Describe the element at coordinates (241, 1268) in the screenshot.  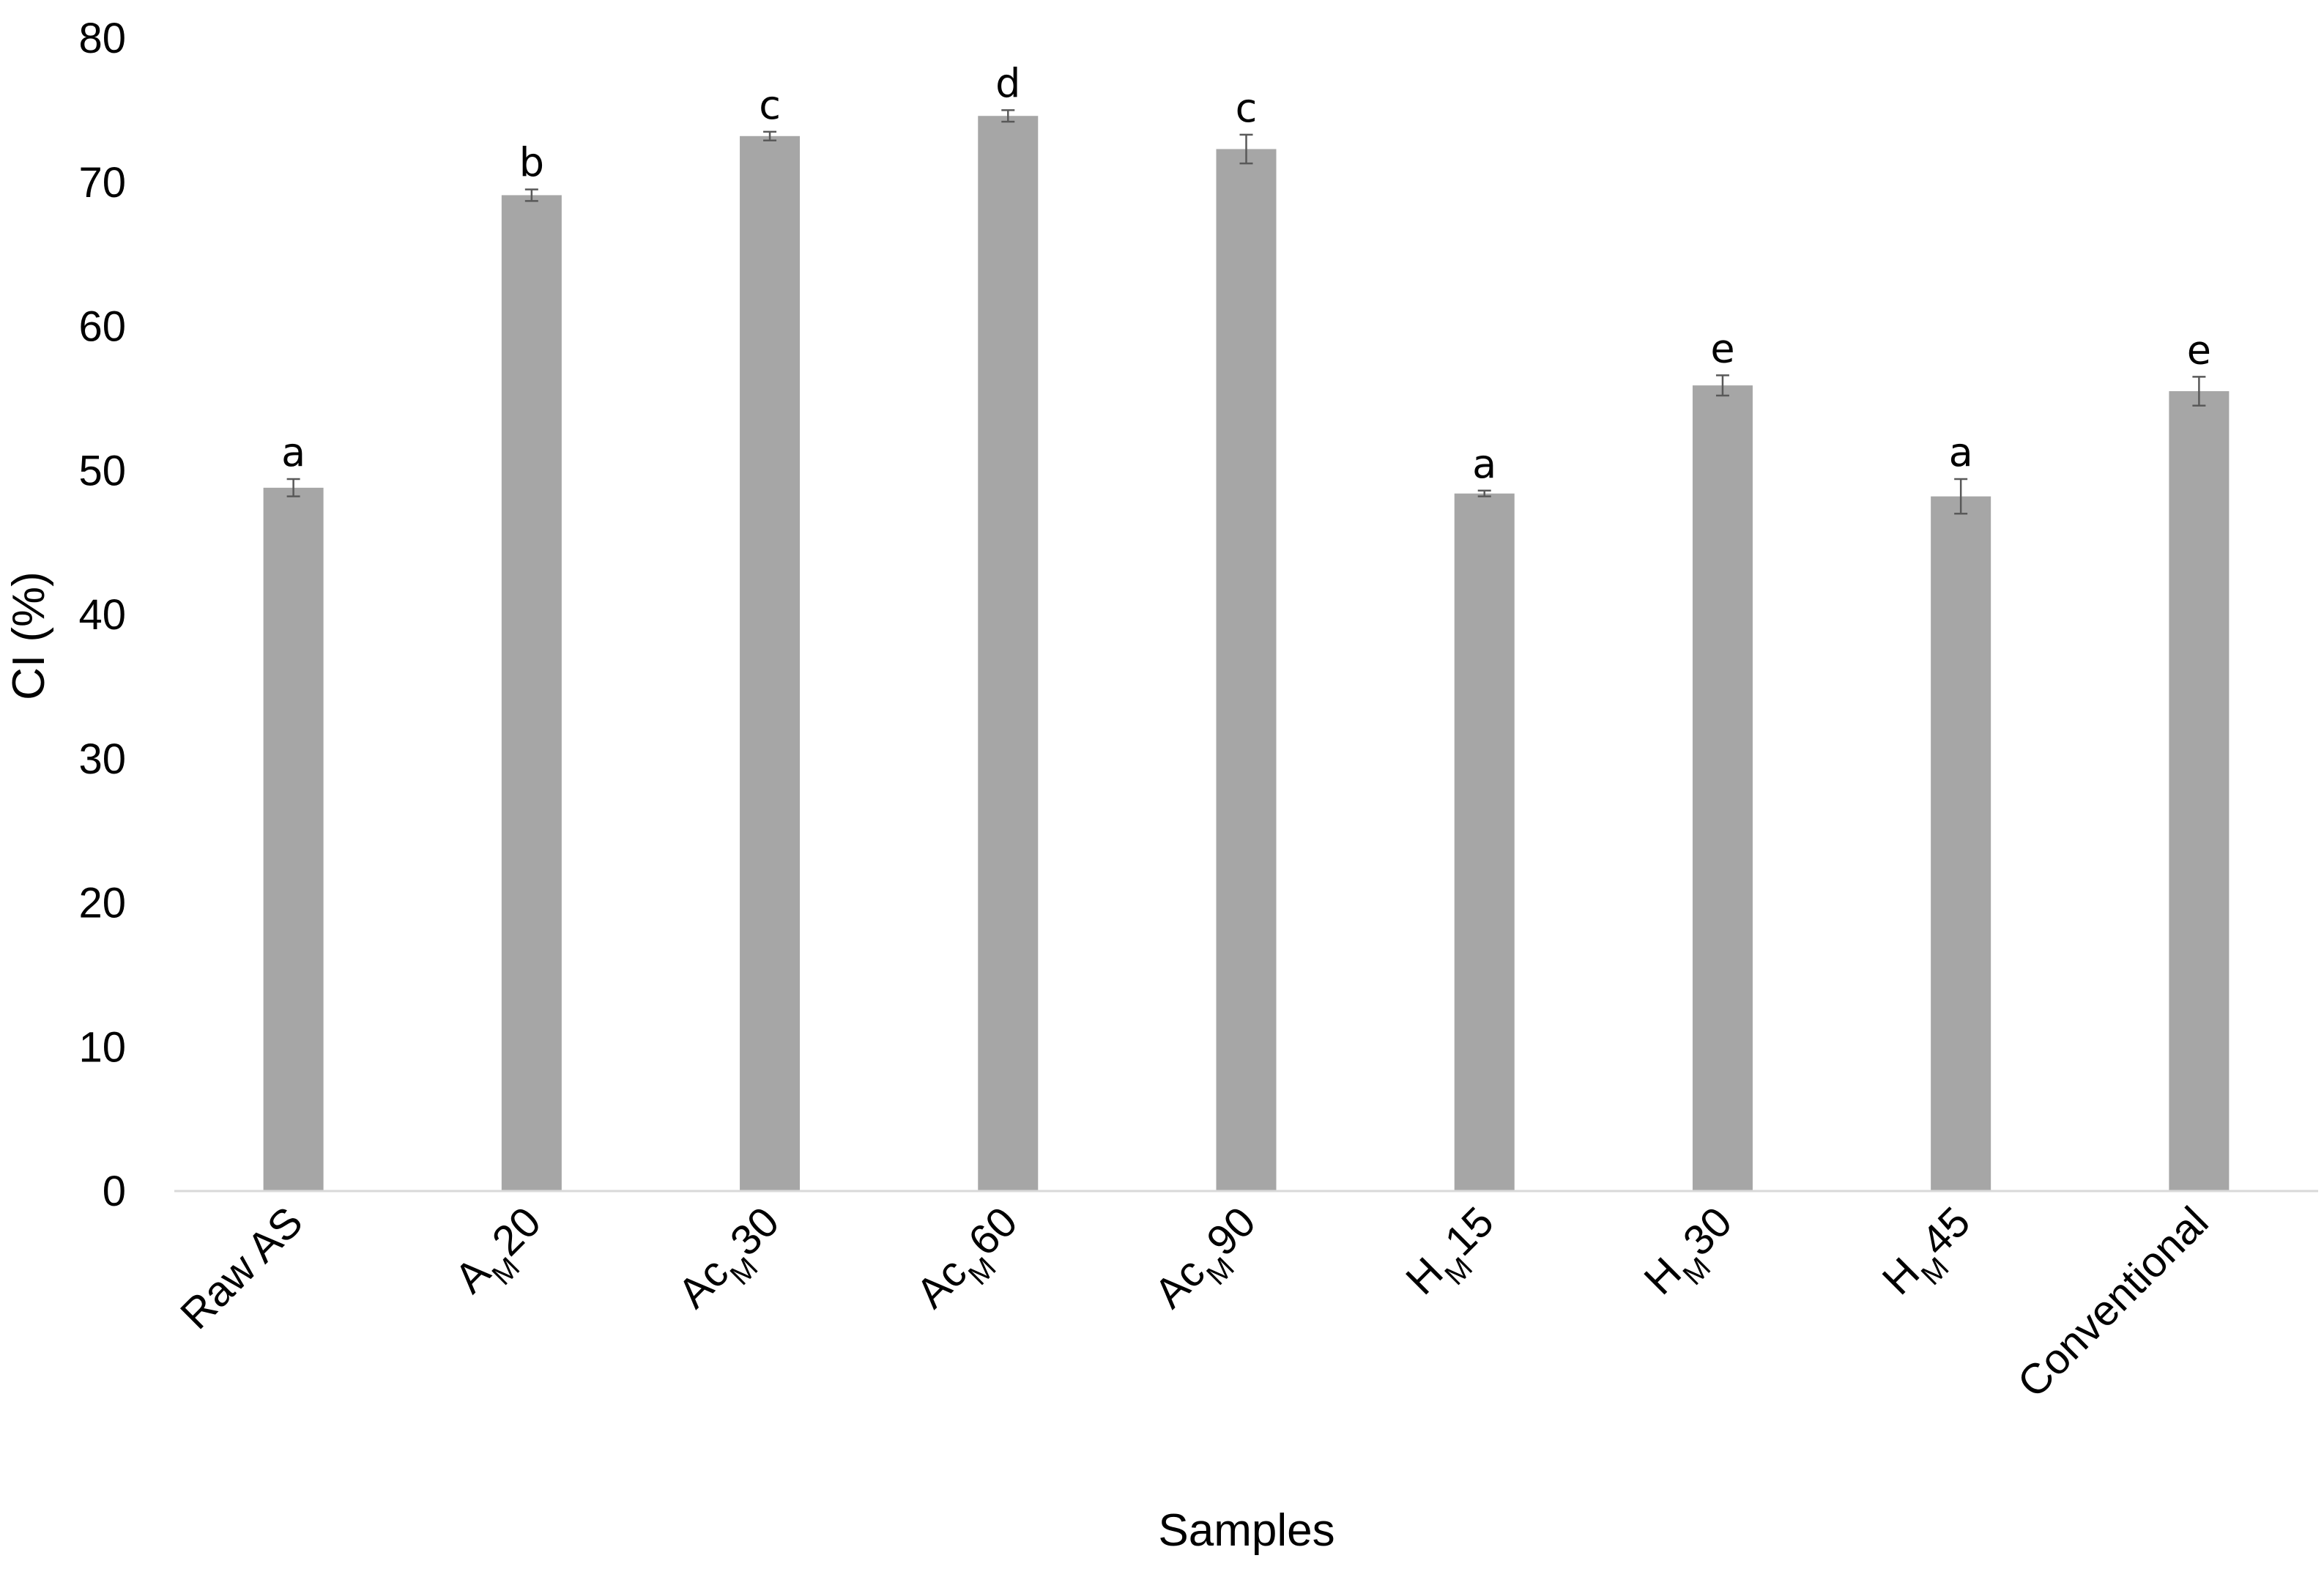
I see `x-tick-label: Raw AS` at that location.